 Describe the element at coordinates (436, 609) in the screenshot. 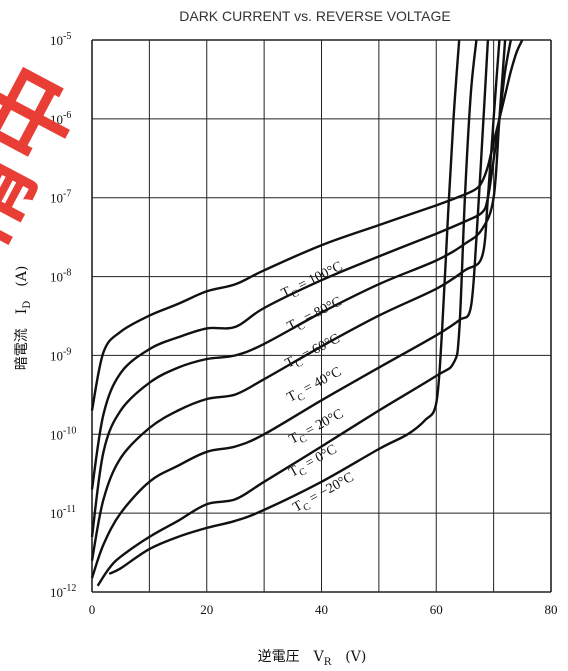

I see `x-tick-label: 60` at that location.